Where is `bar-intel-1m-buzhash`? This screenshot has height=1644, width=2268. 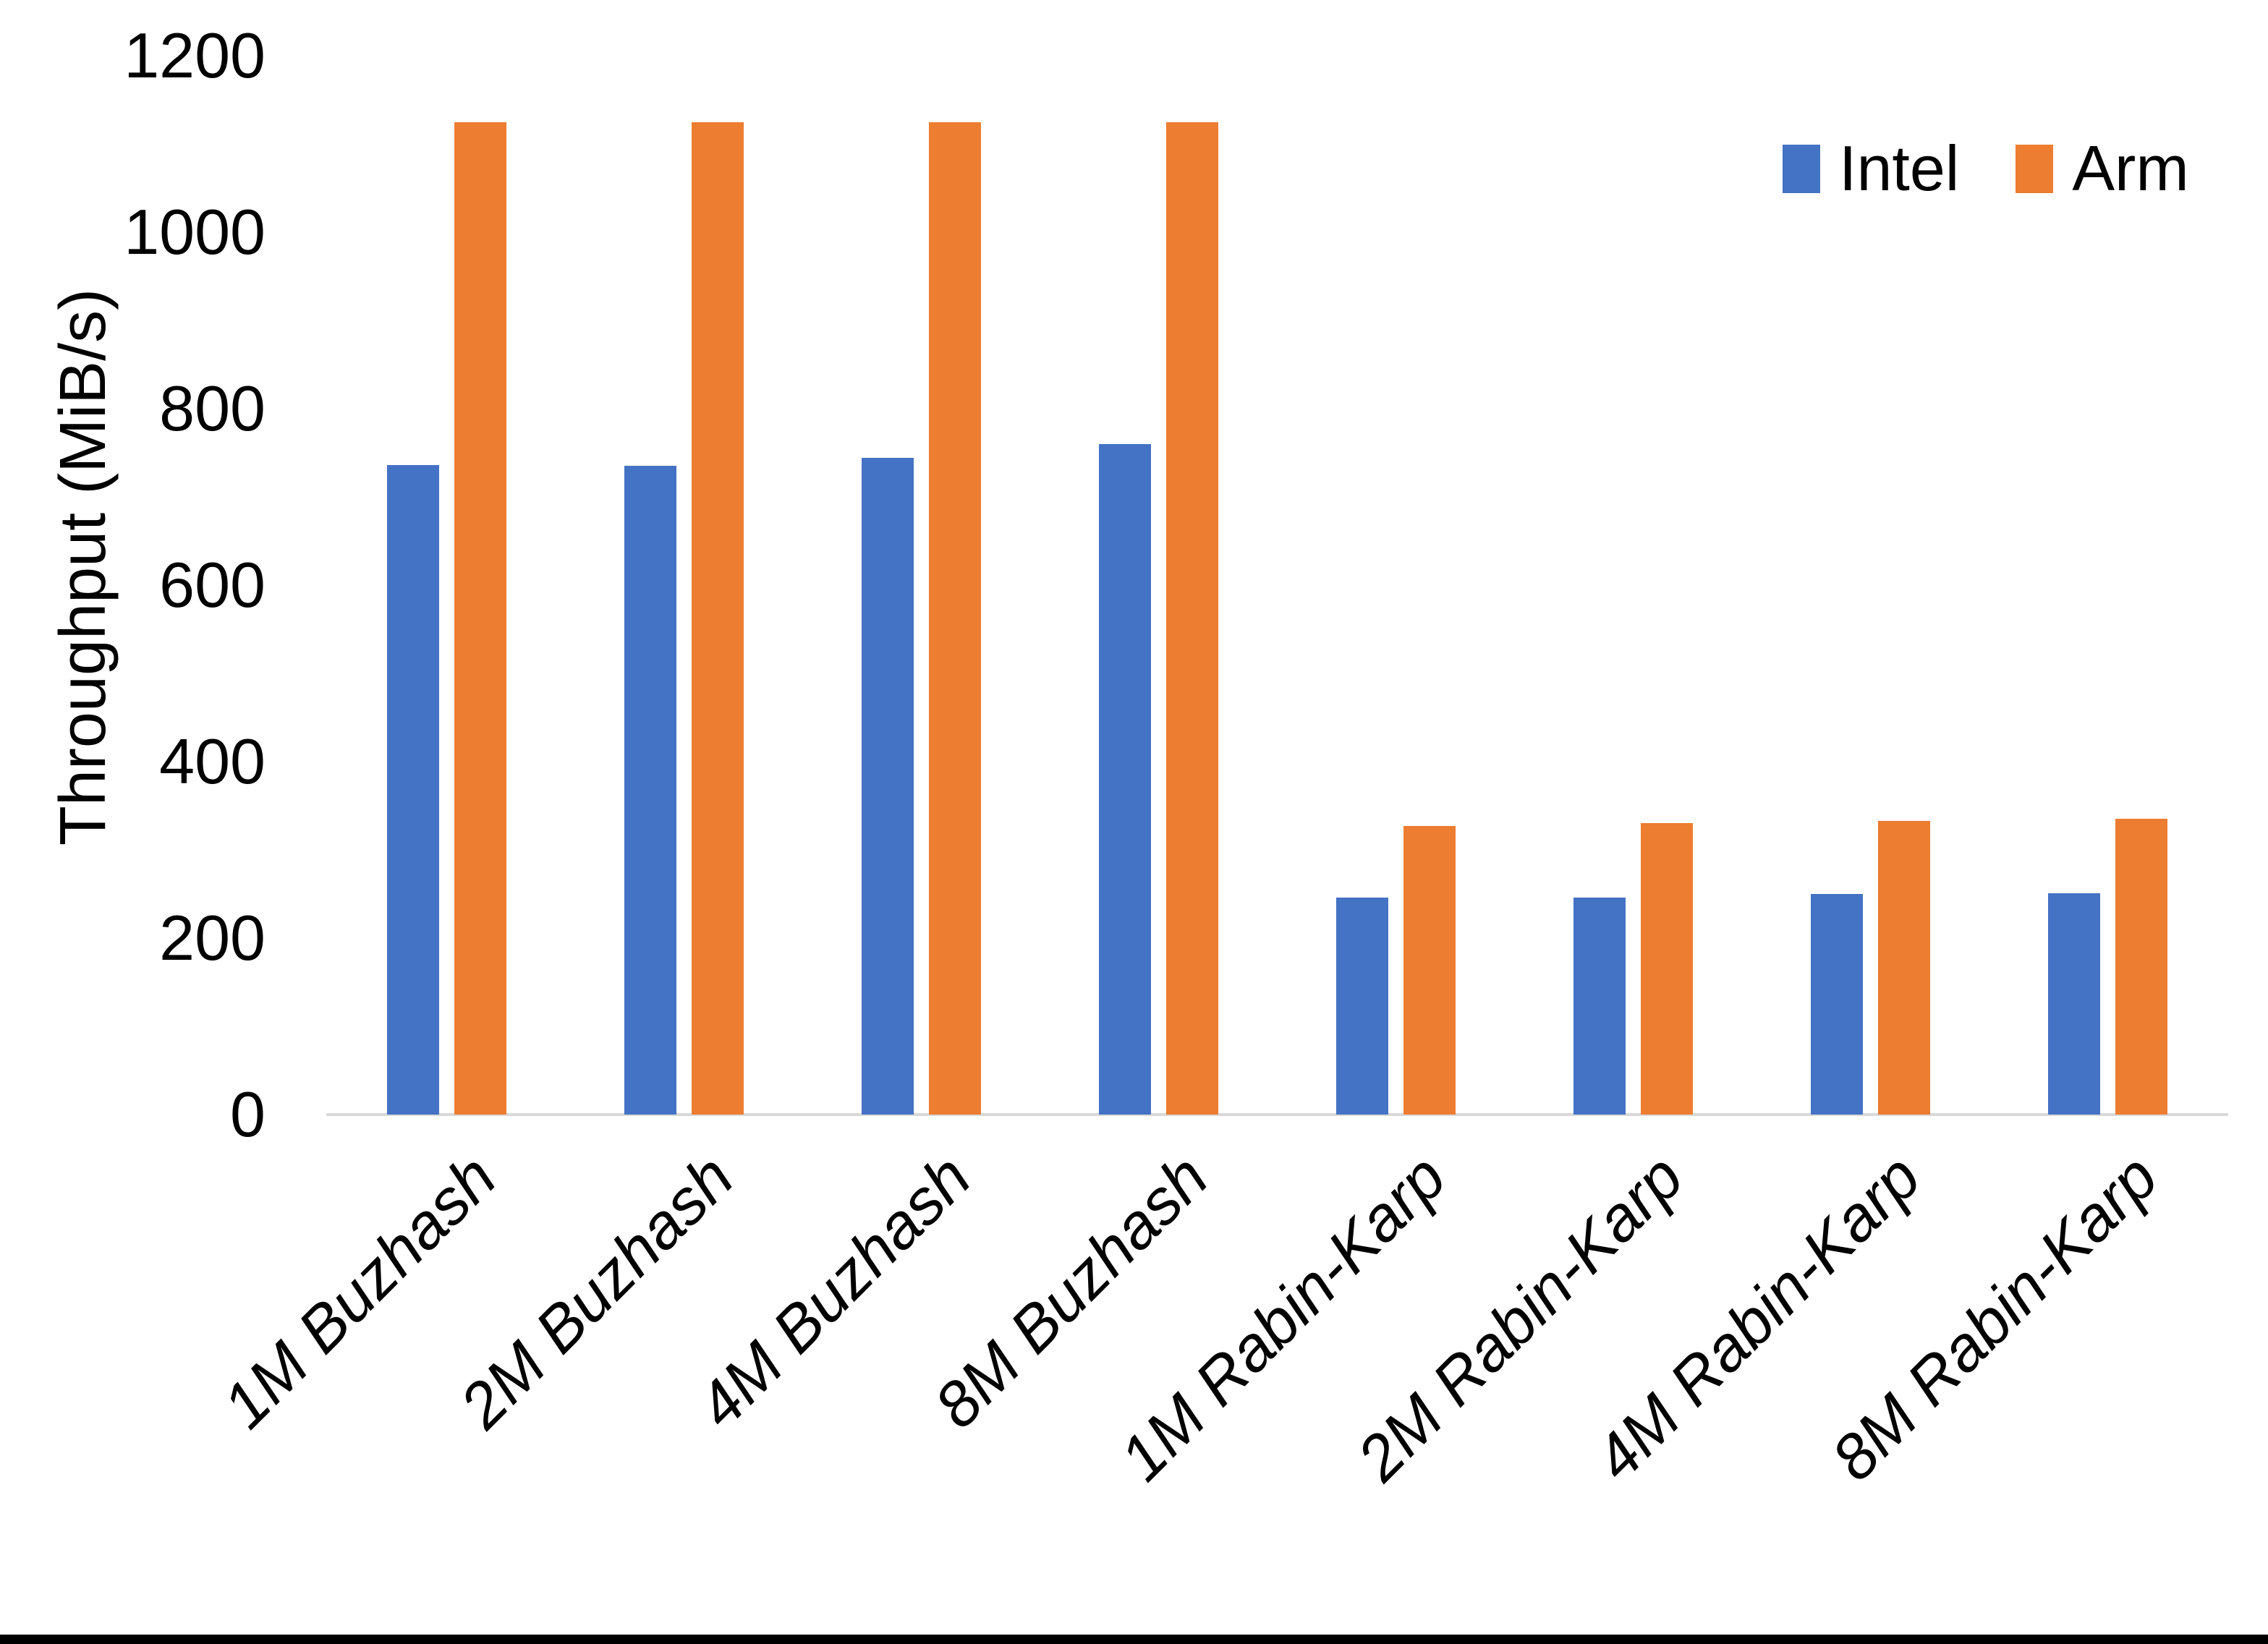 bar-intel-1m-buzhash is located at coordinates (412, 790).